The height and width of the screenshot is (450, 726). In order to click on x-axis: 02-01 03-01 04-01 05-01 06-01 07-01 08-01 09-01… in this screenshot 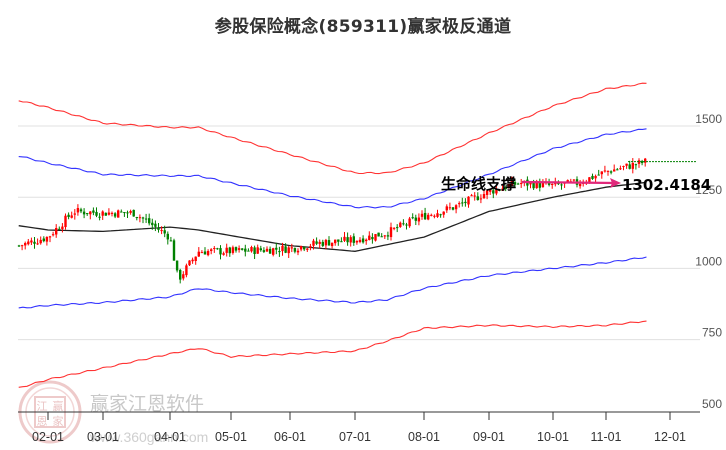, I will do `click(359, 427)`.